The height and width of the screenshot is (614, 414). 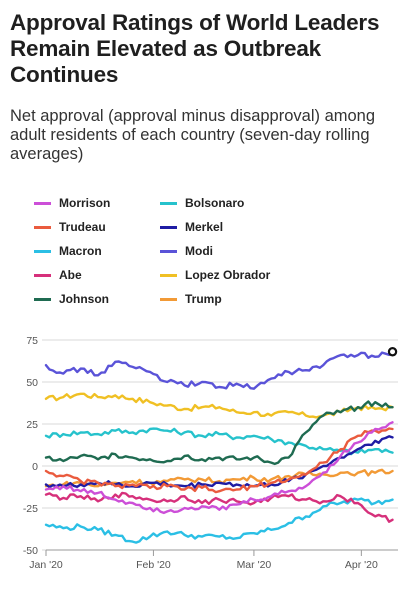 I want to click on series-line-abe, so click(x=219, y=507).